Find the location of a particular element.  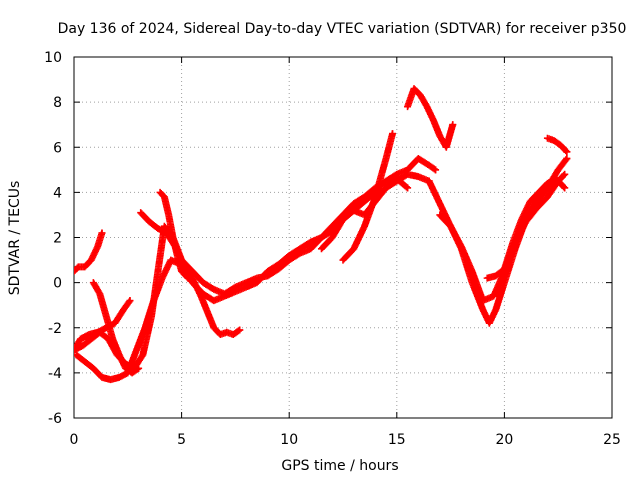

y-tick-label: 6 is located at coordinates (57, 148).